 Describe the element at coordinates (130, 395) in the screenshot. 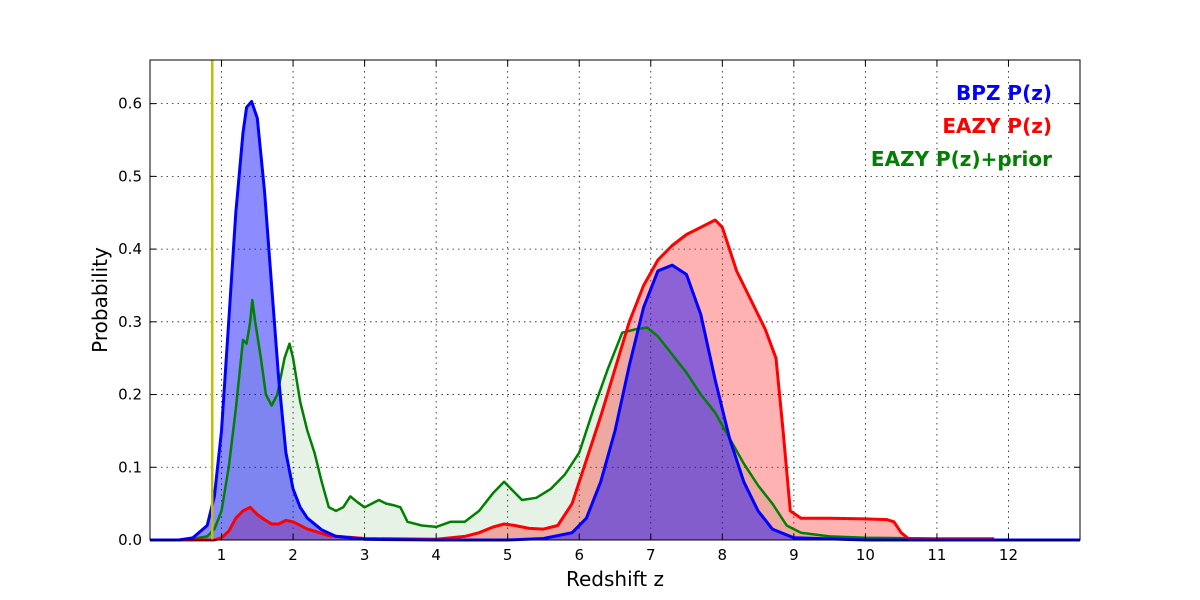

I see `y-tick-label: 0.2` at that location.